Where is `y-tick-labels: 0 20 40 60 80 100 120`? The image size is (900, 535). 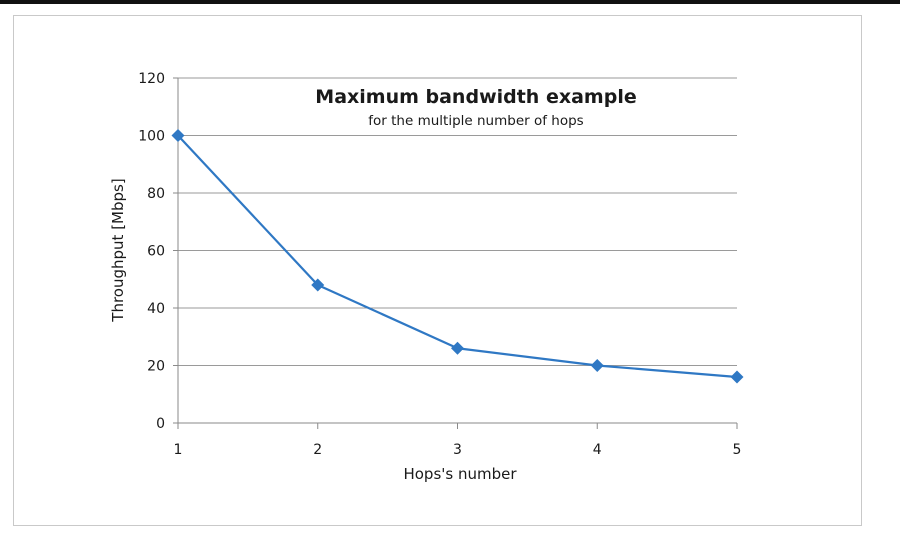 y-tick-labels: 0 20 40 60 80 100 120 is located at coordinates (151, 251).